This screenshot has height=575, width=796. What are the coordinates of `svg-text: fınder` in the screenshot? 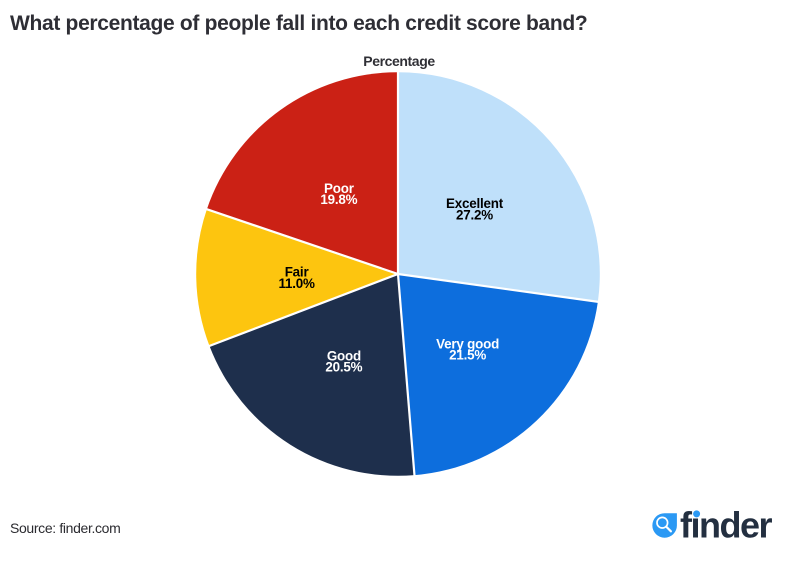 It's located at (726, 525).